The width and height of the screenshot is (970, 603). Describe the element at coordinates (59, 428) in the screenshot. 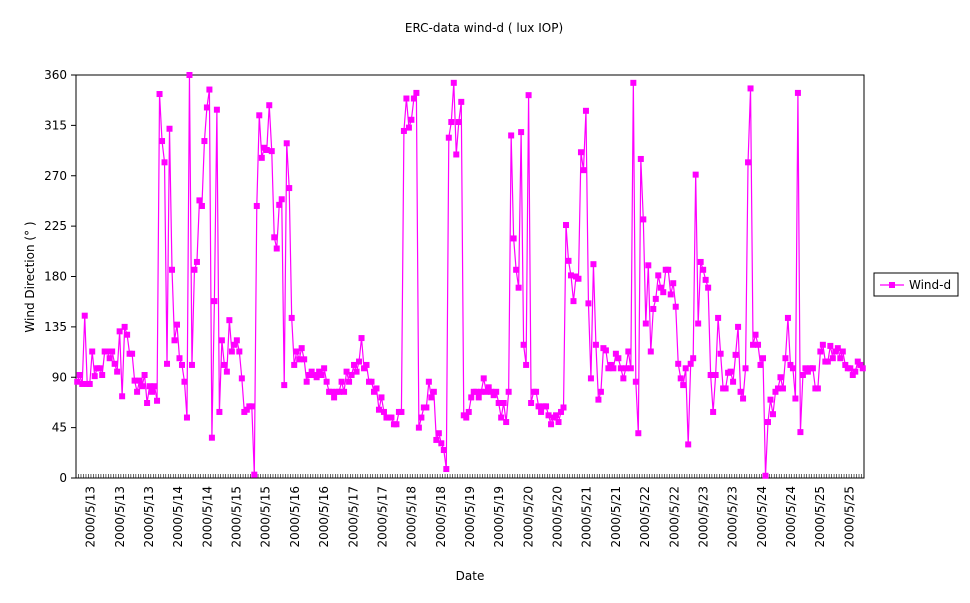

I see `y-tick-label: 45` at that location.